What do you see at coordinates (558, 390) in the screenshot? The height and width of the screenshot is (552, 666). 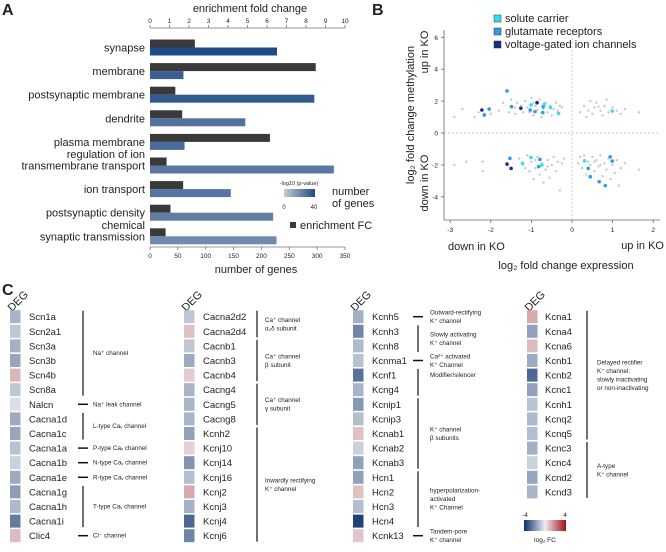 I see `gene-label: Kcnc1` at bounding box center [558, 390].